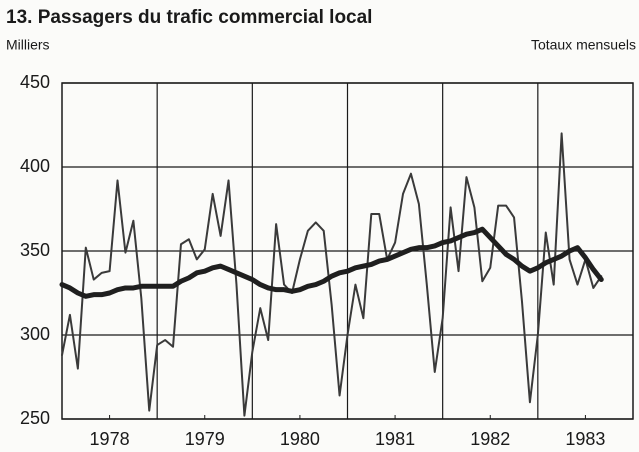 This screenshot has height=452, width=639. I want to click on y-tick-label: 350, so click(35, 250).